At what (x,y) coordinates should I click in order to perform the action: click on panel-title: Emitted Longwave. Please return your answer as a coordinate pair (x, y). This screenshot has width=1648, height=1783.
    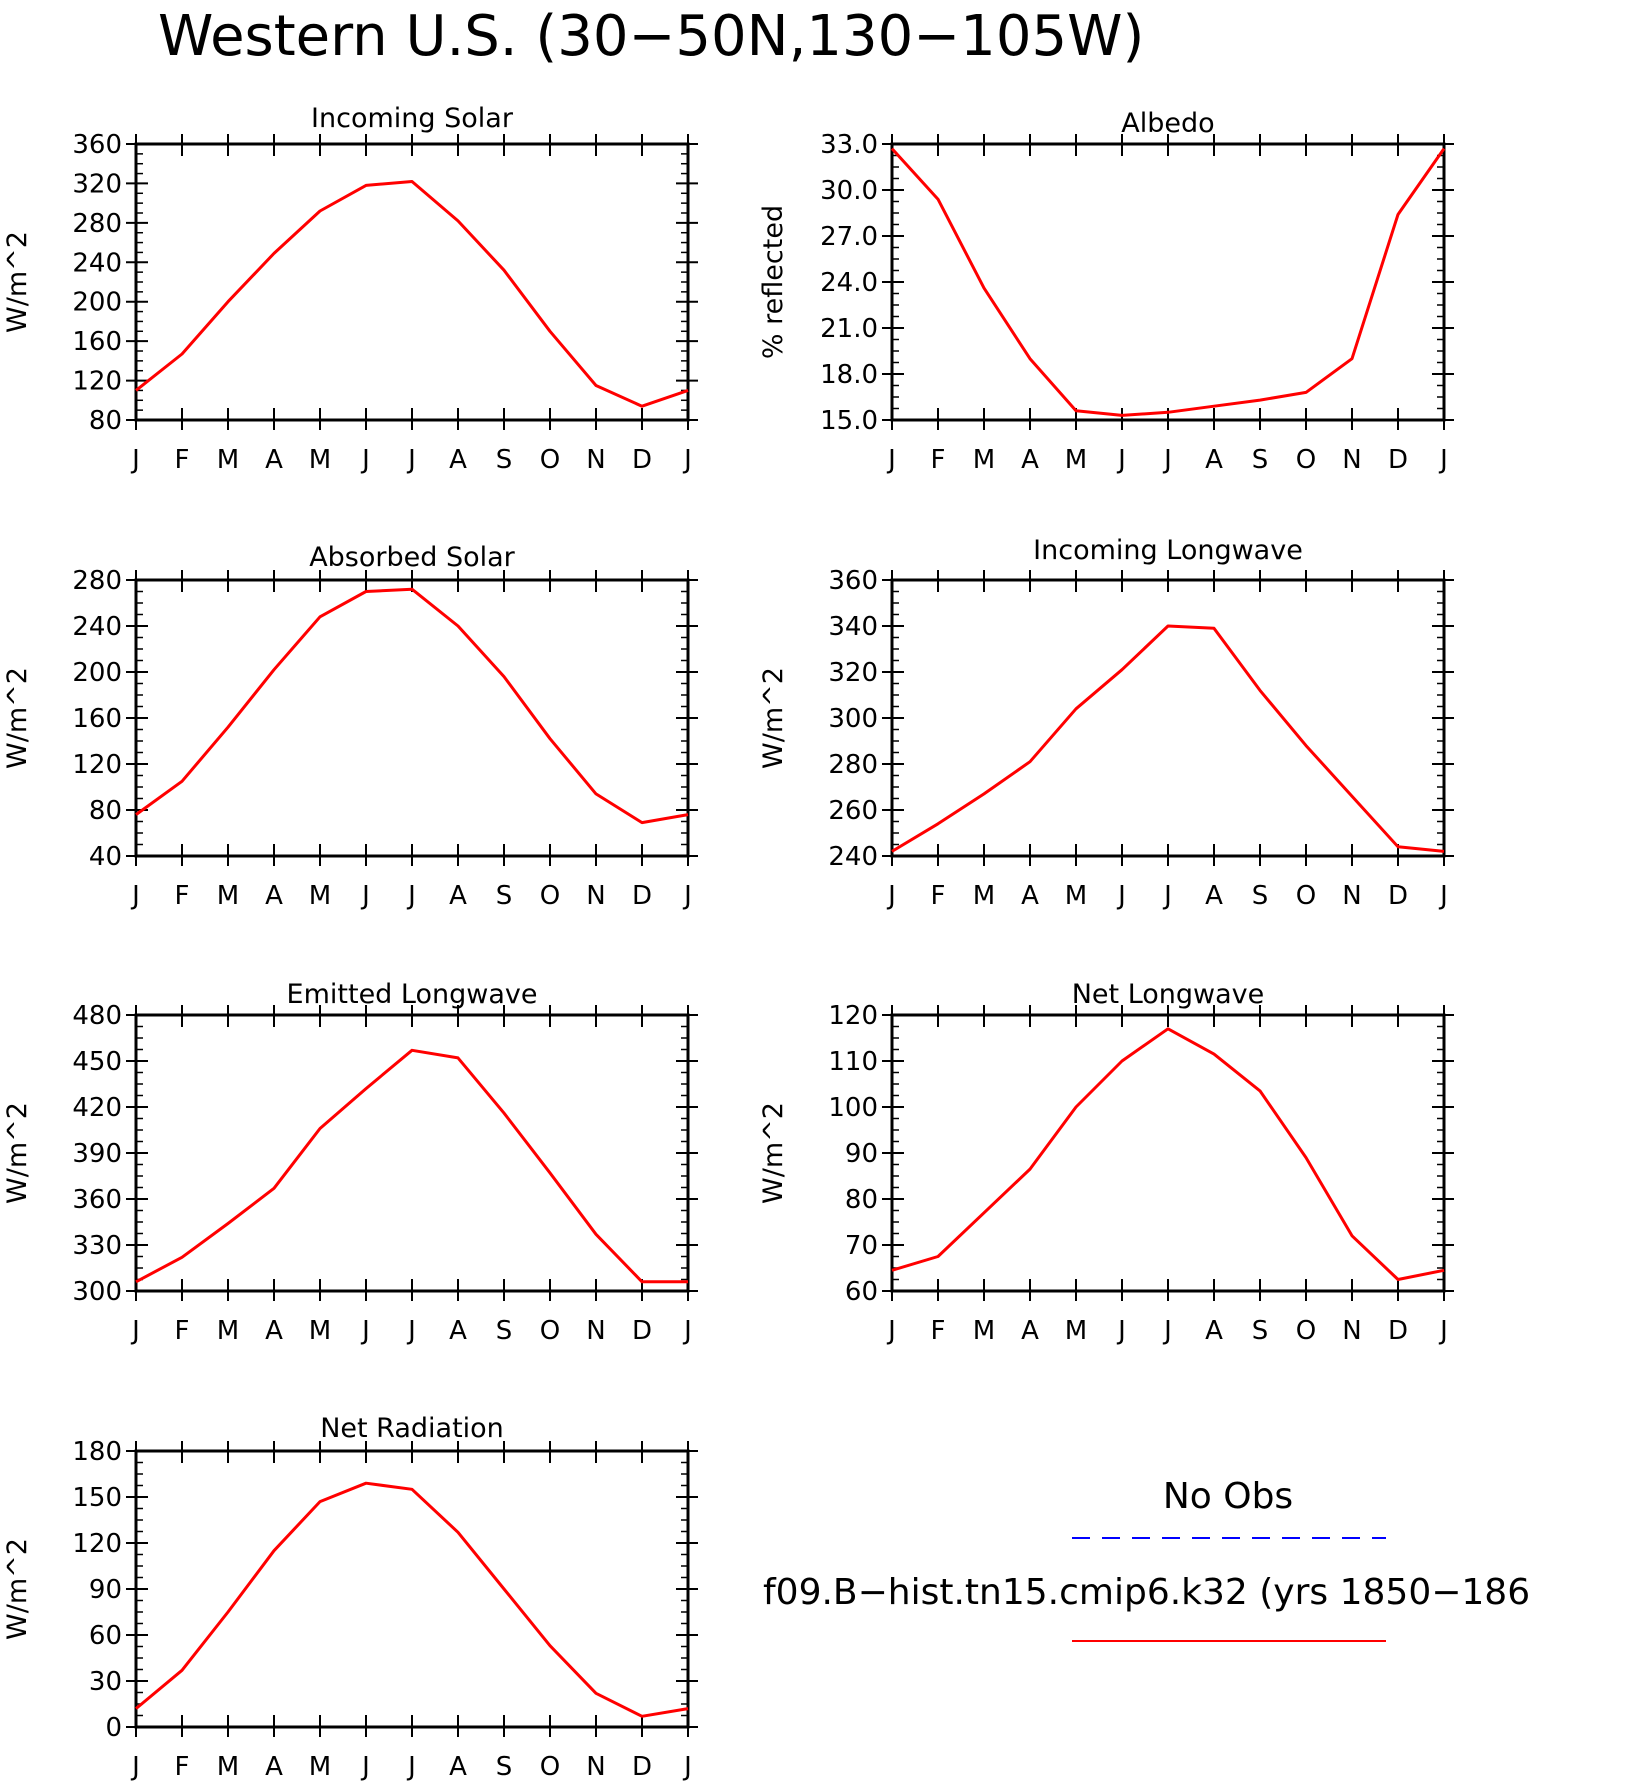
    Looking at the image, I should click on (412, 994).